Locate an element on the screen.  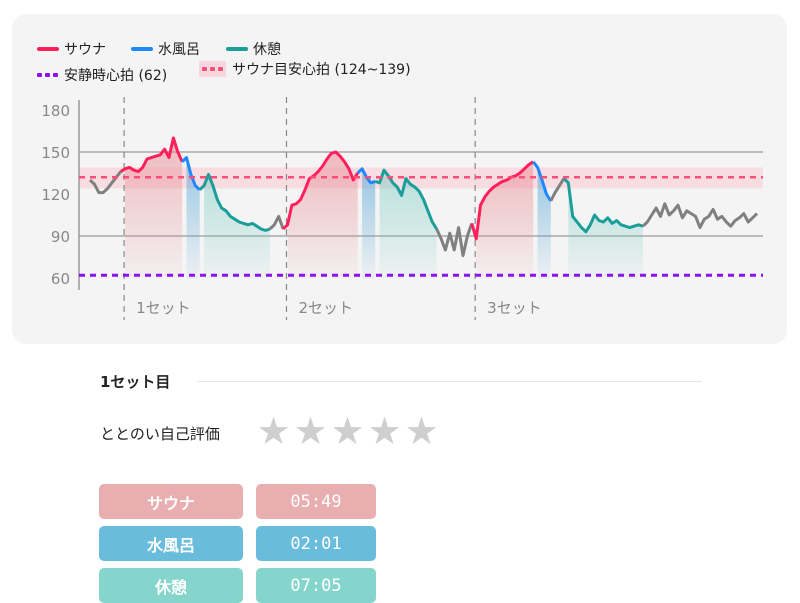
legend-label: 休憩 is located at coordinates (267, 50).